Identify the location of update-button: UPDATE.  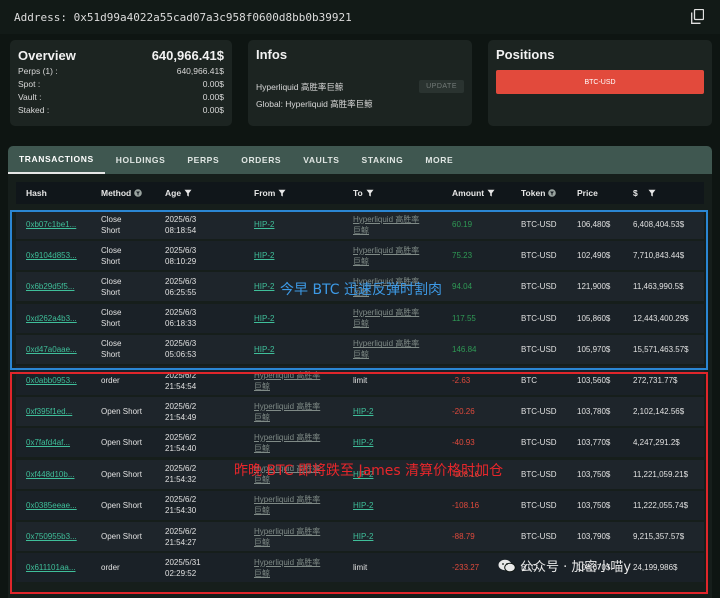
(441, 86).